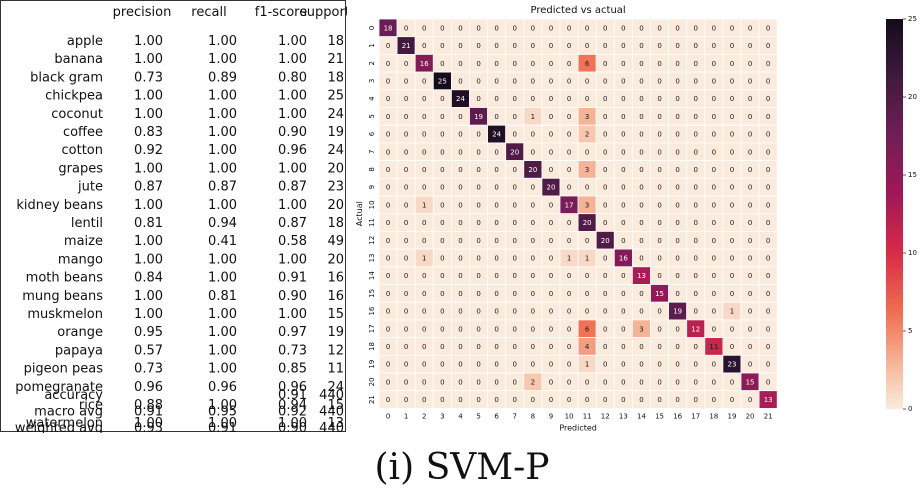  Describe the element at coordinates (335, 332) in the screenshot. I see `report-support-cell: 19` at that location.